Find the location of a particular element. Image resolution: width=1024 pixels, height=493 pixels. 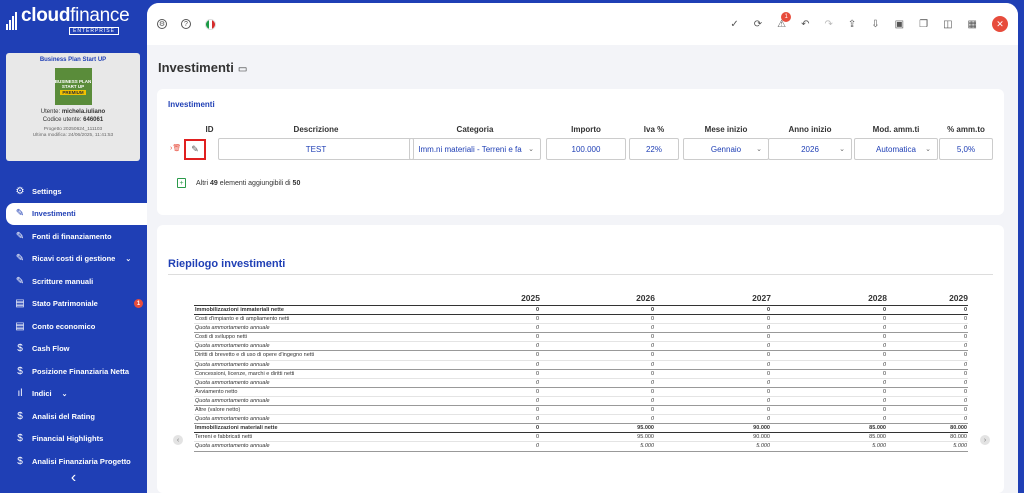

redo-icon: ↷ is located at coordinates (828, 24).